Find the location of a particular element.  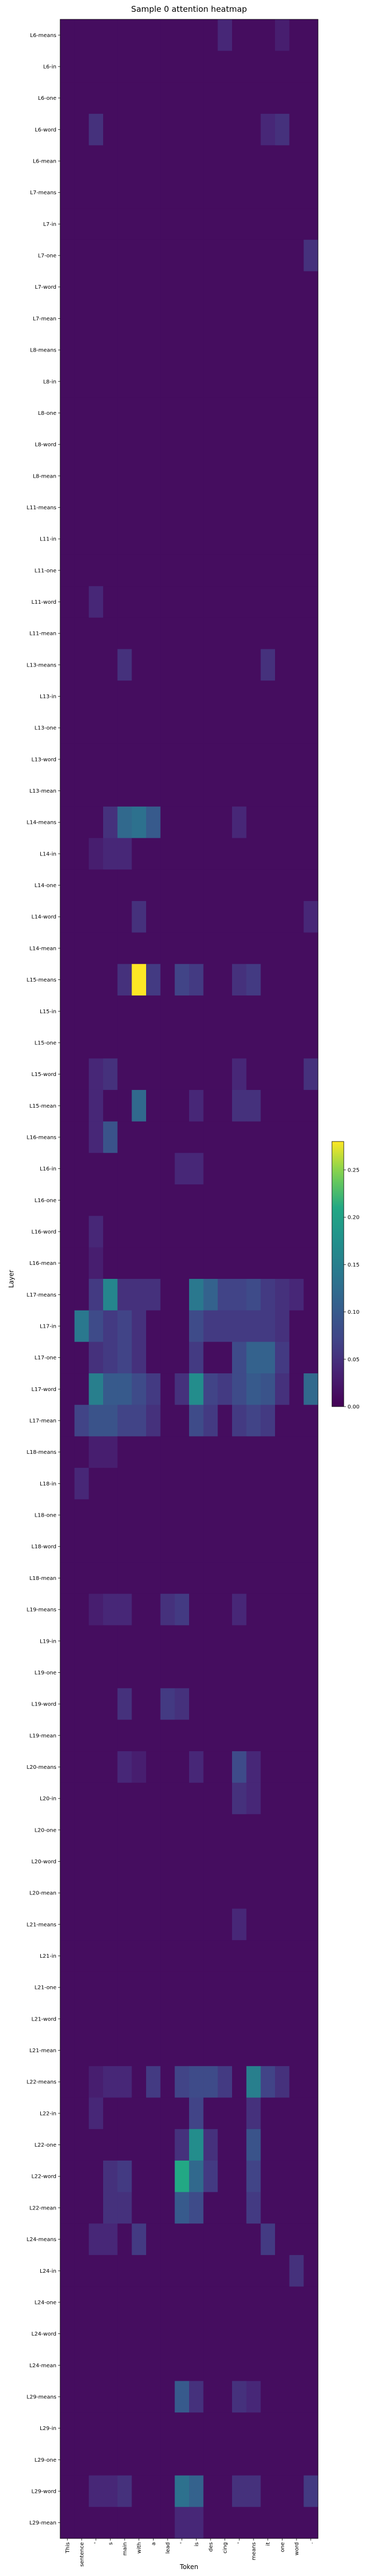

y-tick-label: L11-mean is located at coordinates (43, 634).